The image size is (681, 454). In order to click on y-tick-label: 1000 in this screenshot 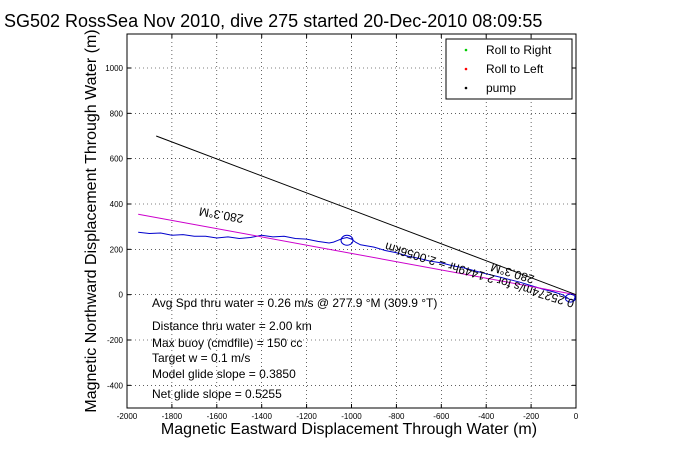, I will do `click(114, 68)`.